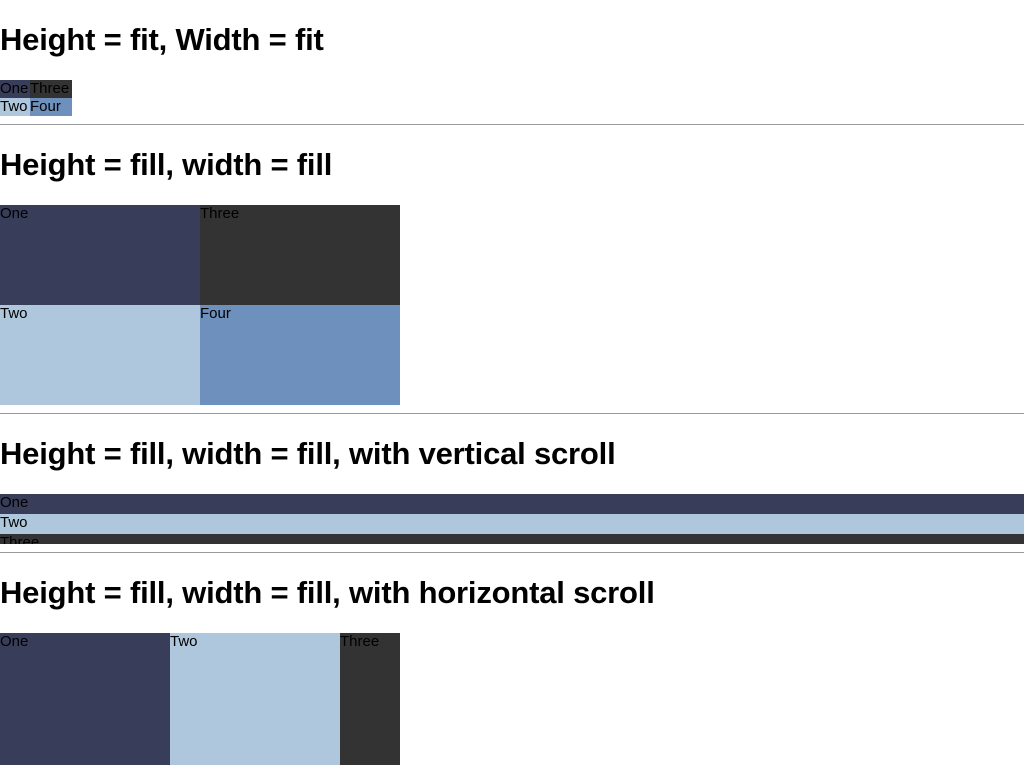 Image resolution: width=1024 pixels, height=768 pixels. What do you see at coordinates (85, 699) in the screenshot?
I see `column-one: One` at bounding box center [85, 699].